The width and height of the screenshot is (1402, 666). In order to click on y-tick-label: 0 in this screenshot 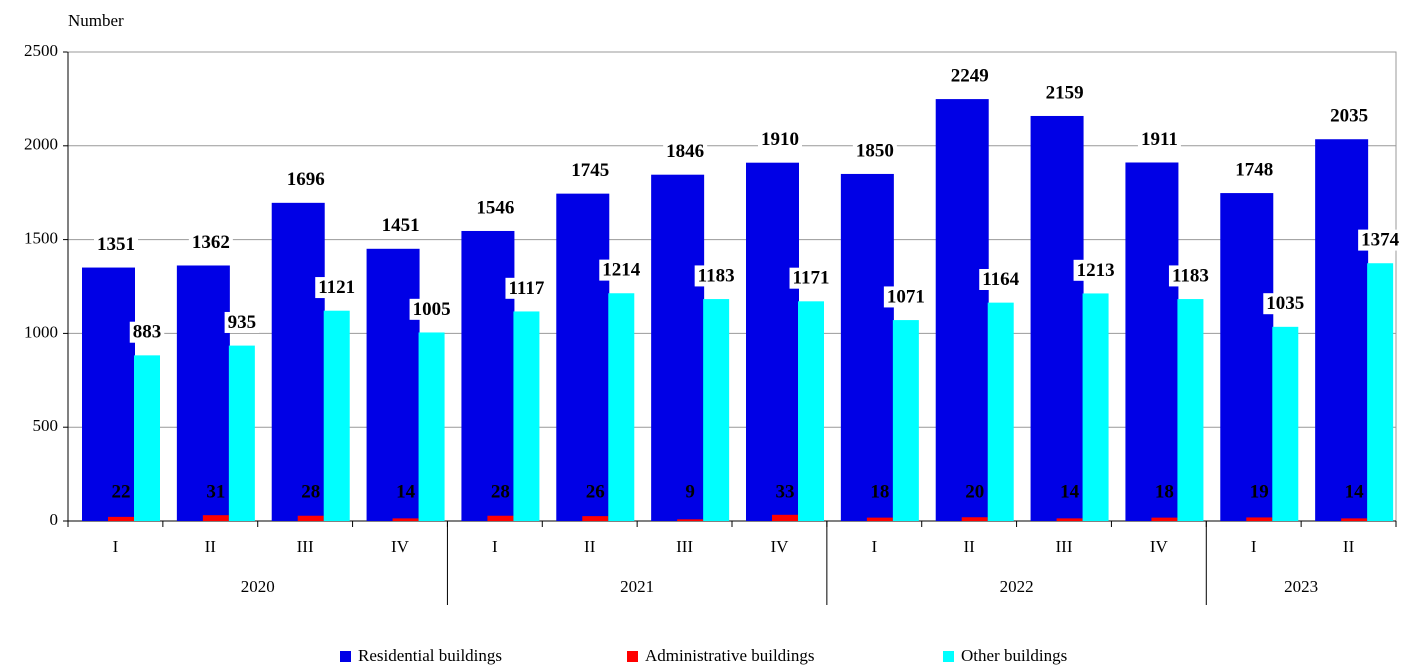, I will do `click(54, 519)`.